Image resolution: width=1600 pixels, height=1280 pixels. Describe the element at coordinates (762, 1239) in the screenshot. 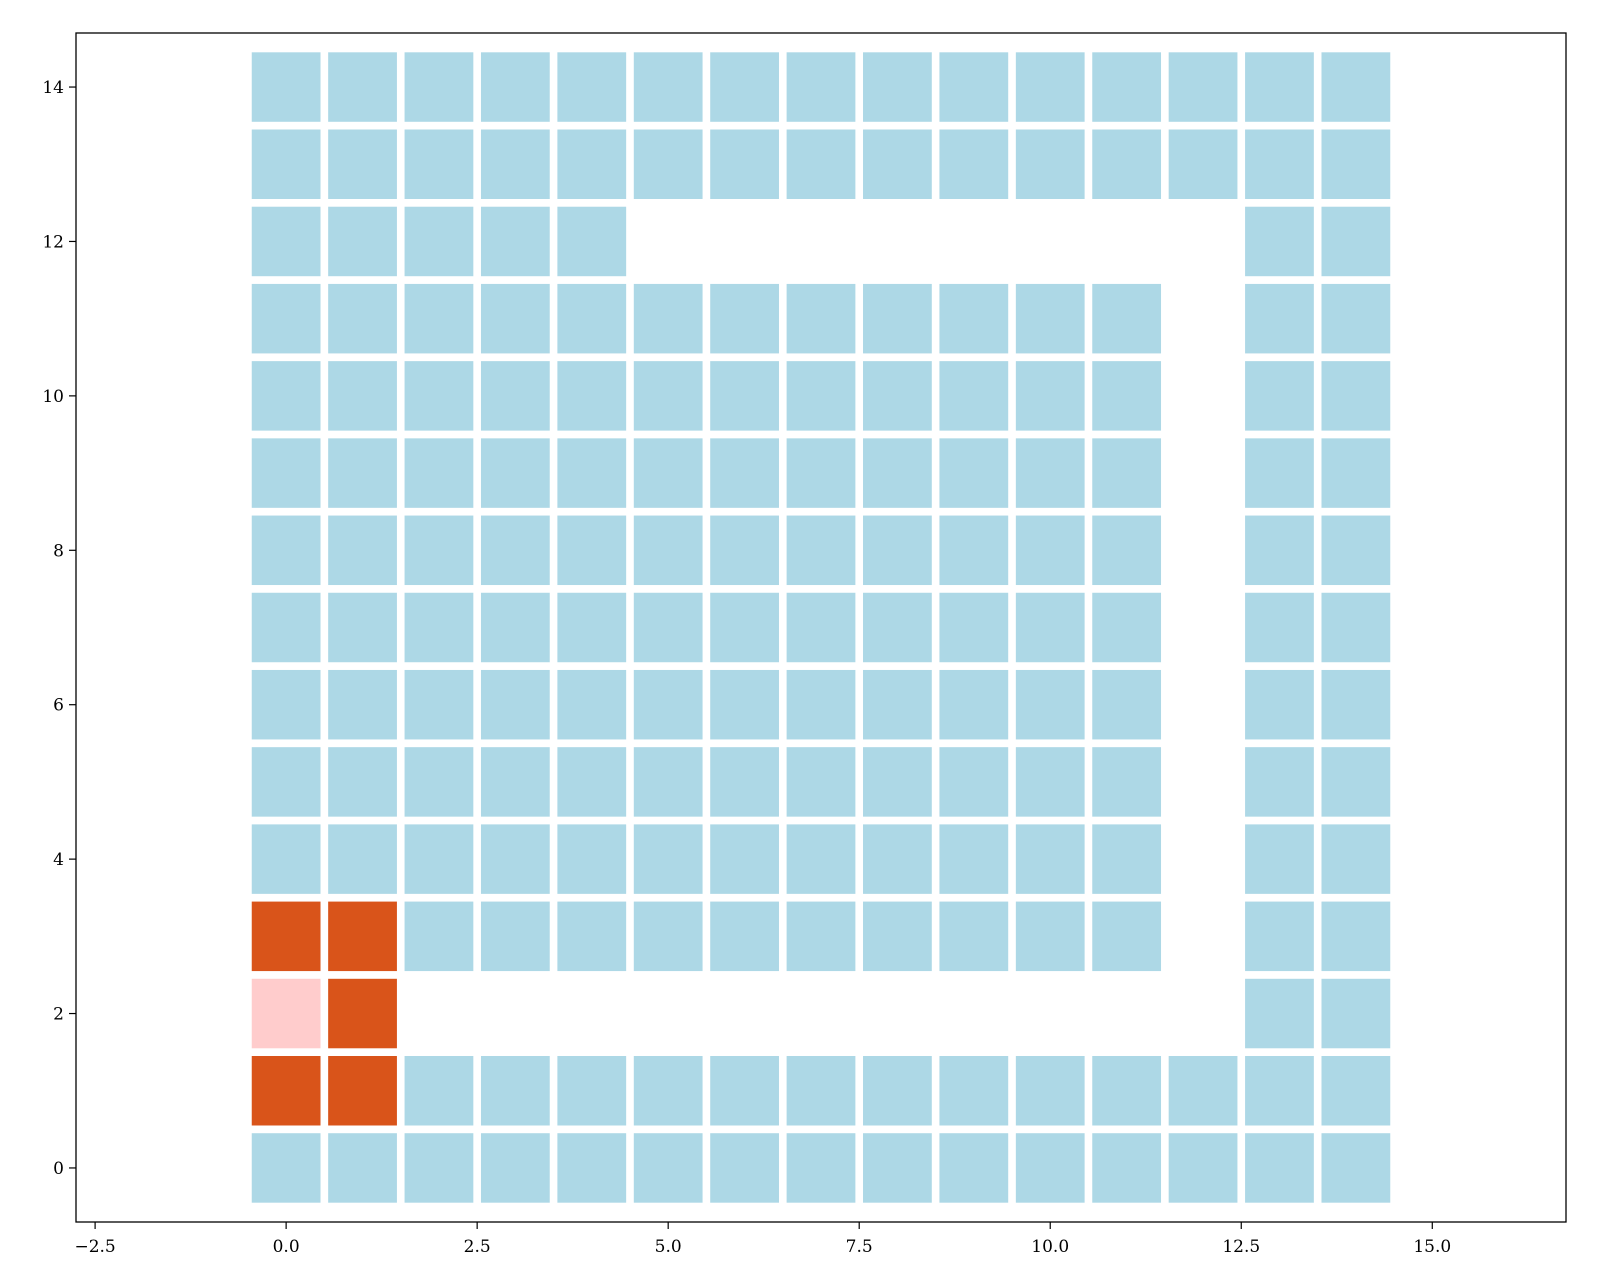

I see `x-axis: −2.5 0.0 2.5 5.0 7.5 10.0 12.5 15.0` at that location.